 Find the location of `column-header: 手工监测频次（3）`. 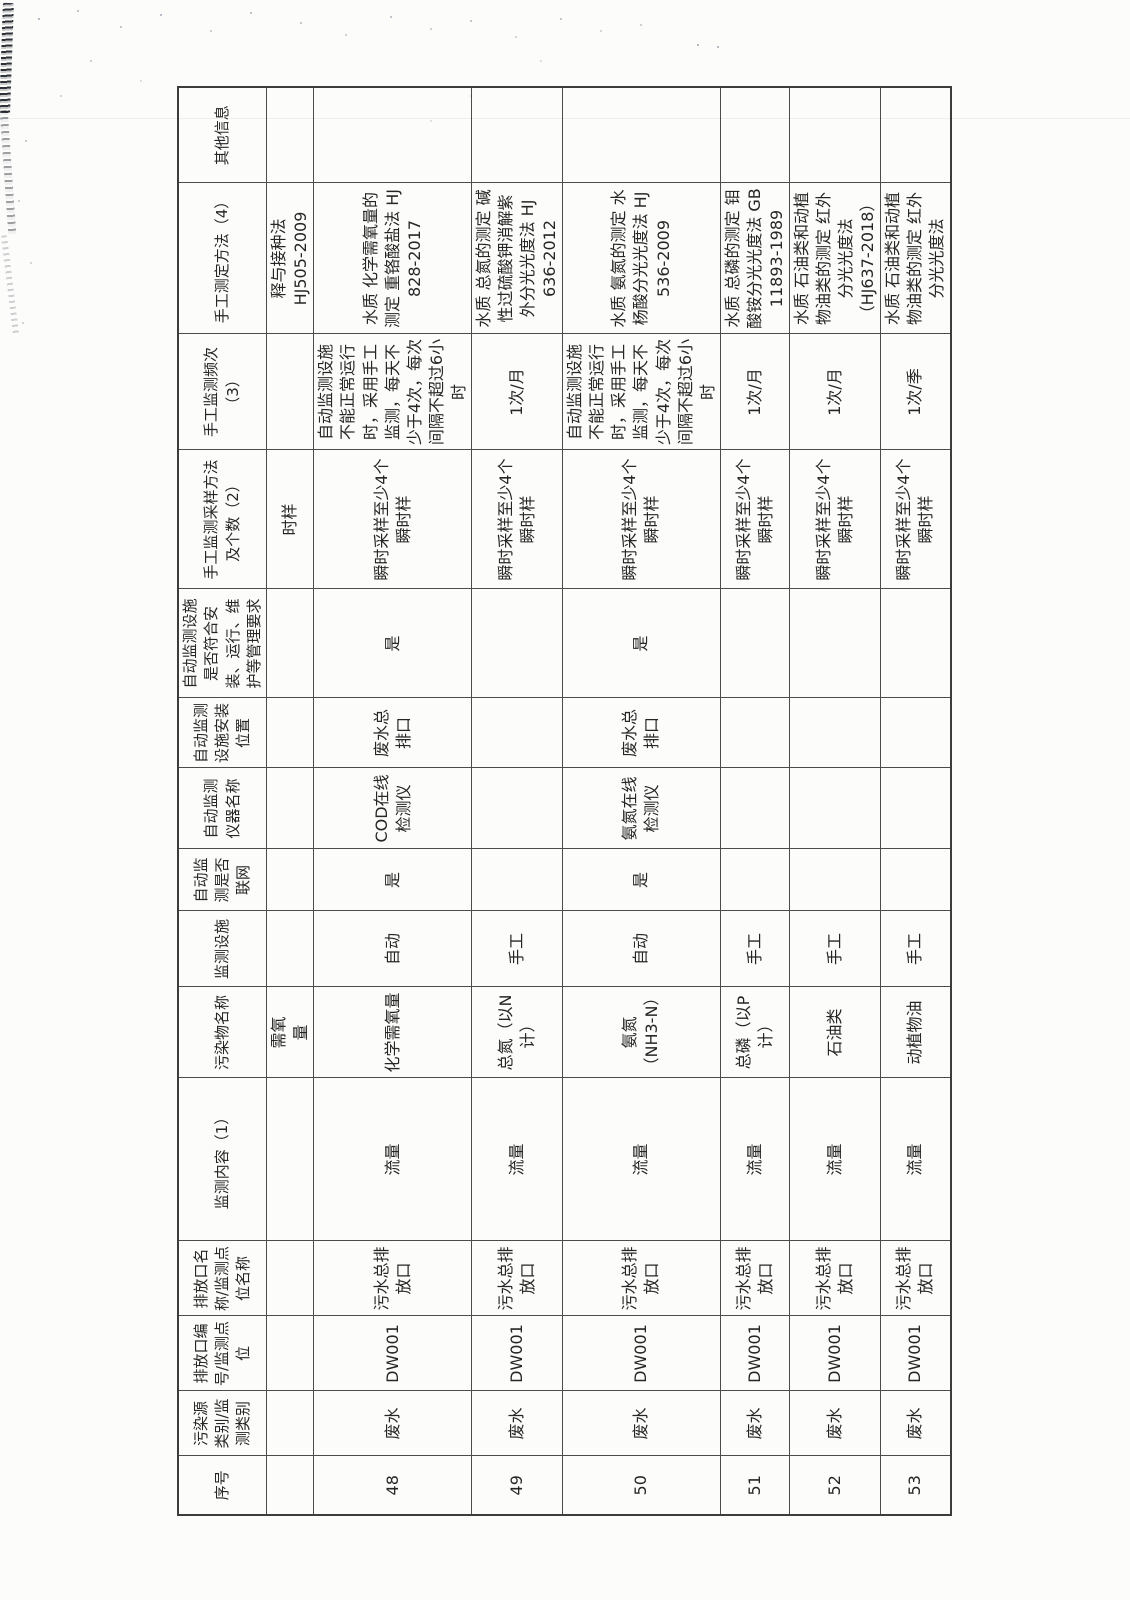

column-header: 手工监测频次（3） is located at coordinates (222, 392).